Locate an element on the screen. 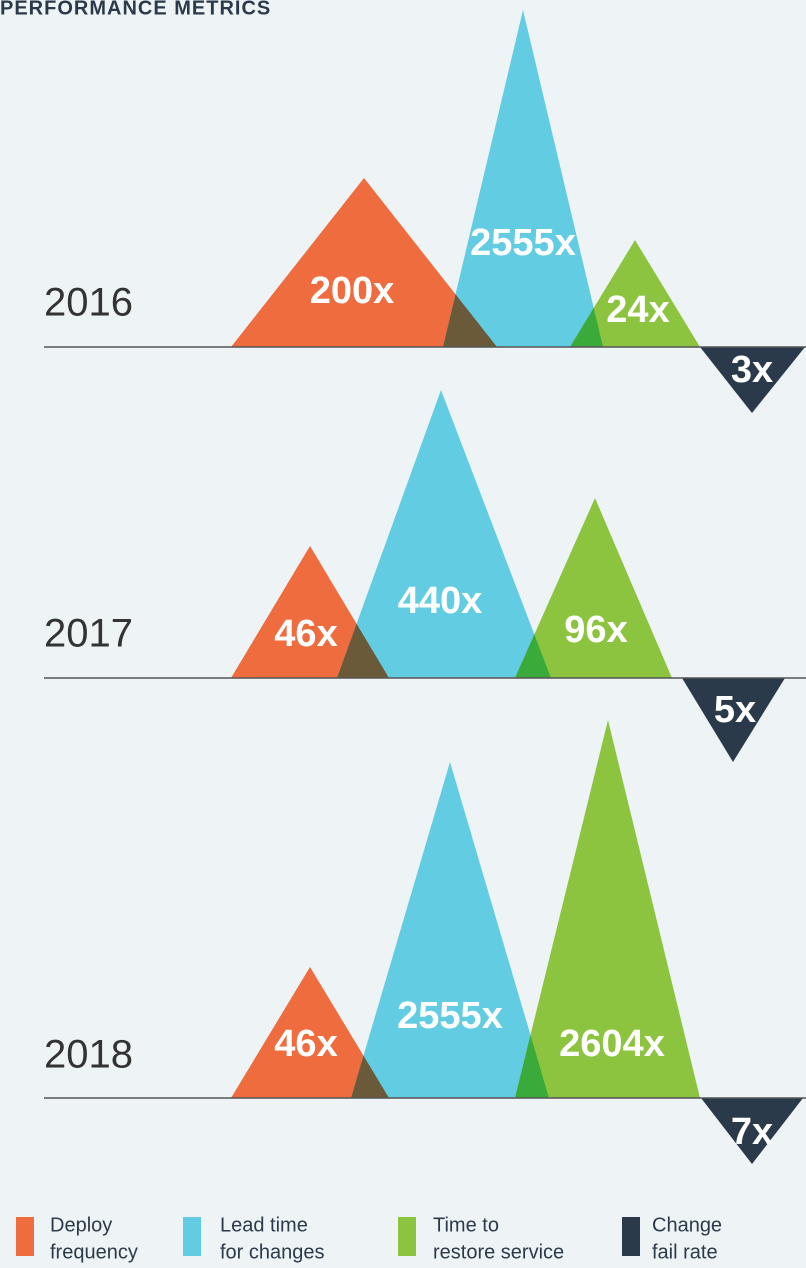  metric-label: 440x is located at coordinates (440, 601).